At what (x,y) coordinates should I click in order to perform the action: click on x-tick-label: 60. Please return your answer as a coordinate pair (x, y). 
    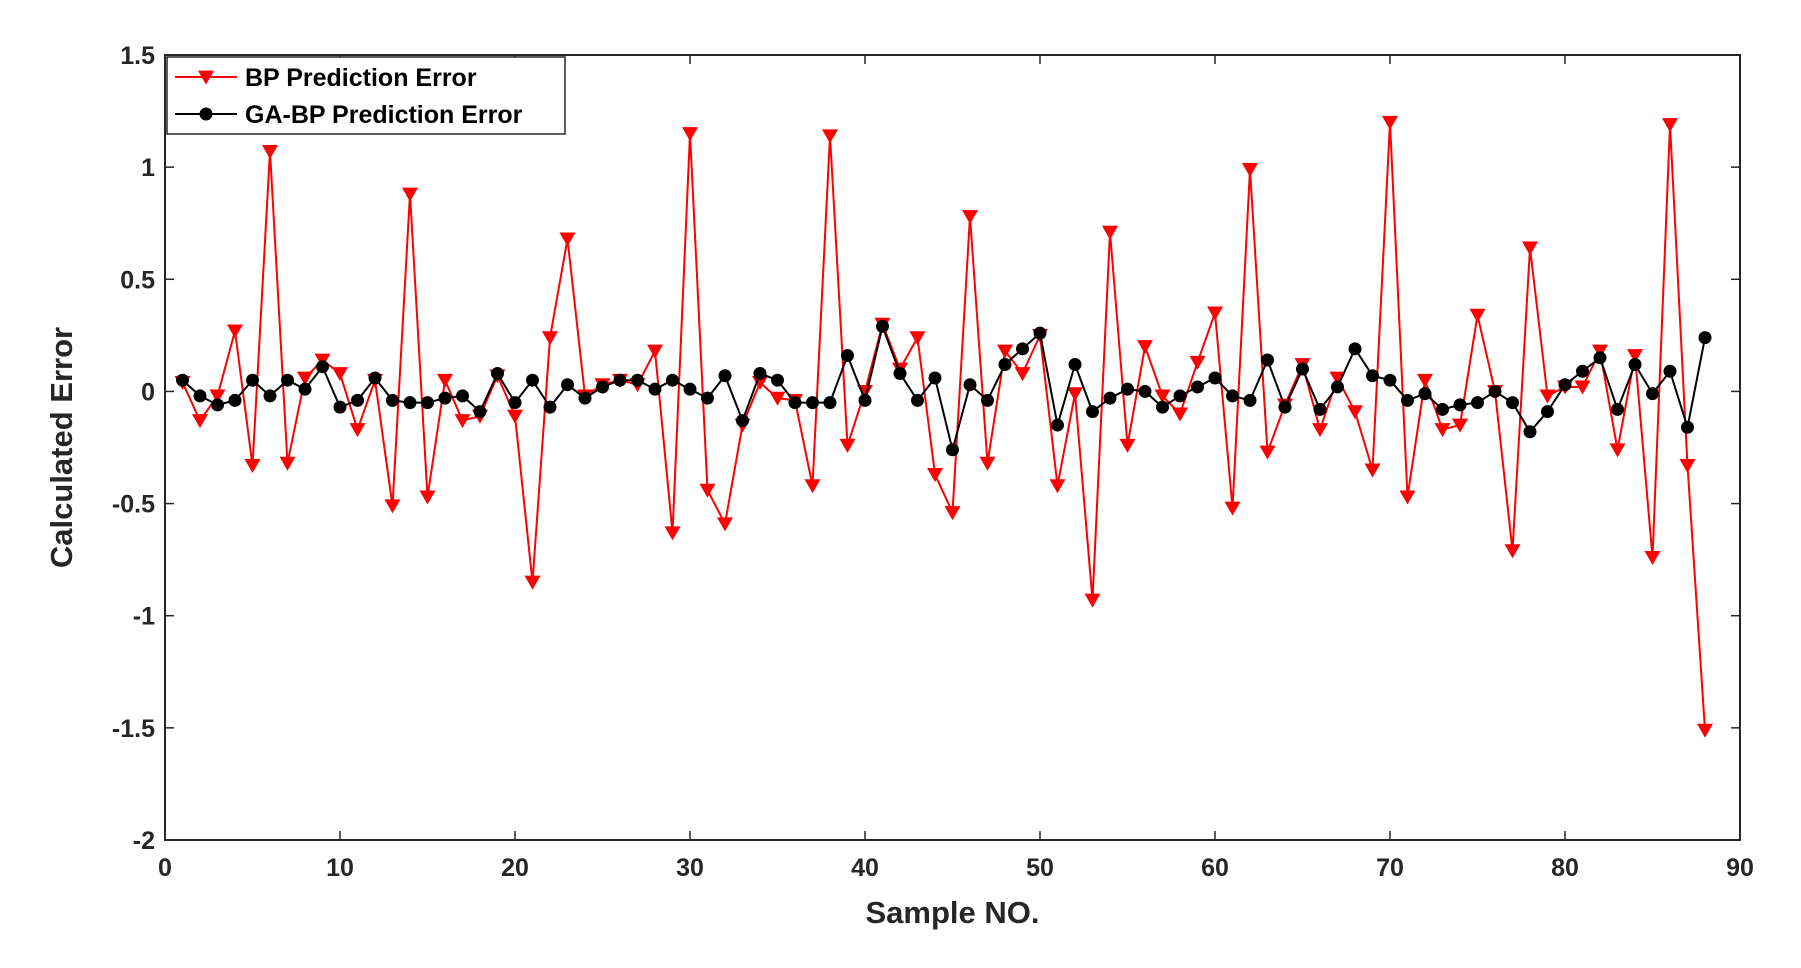
    Looking at the image, I should click on (1215, 868).